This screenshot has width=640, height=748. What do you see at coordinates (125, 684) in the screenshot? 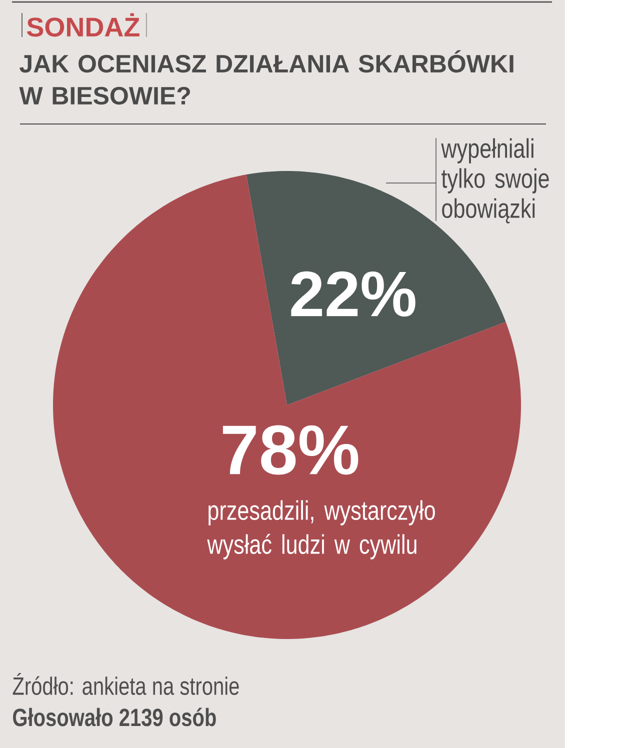
I see `text: Źródło: ankieta na stronie` at bounding box center [125, 684].